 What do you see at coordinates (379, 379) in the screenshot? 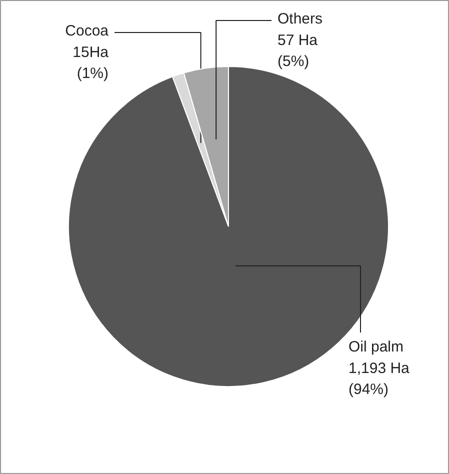
I see `data-label: 1,193 Ha (94%)` at bounding box center [379, 379].